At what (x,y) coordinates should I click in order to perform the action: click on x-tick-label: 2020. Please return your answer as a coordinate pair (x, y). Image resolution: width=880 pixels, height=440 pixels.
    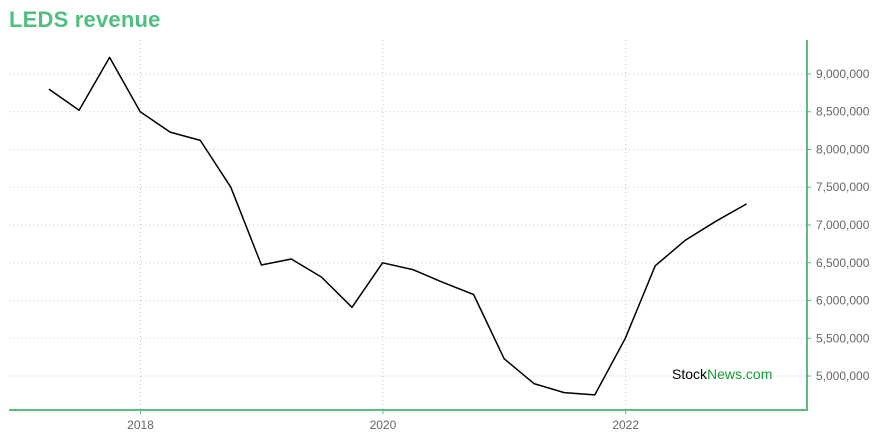
    Looking at the image, I should click on (383, 425).